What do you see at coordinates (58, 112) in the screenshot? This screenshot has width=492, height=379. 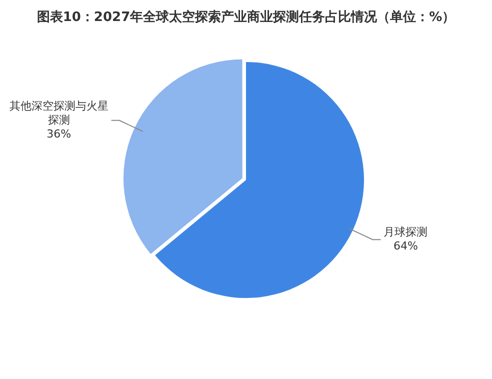 I see `slice-label: 其他深空探测与火星探测` at bounding box center [58, 112].